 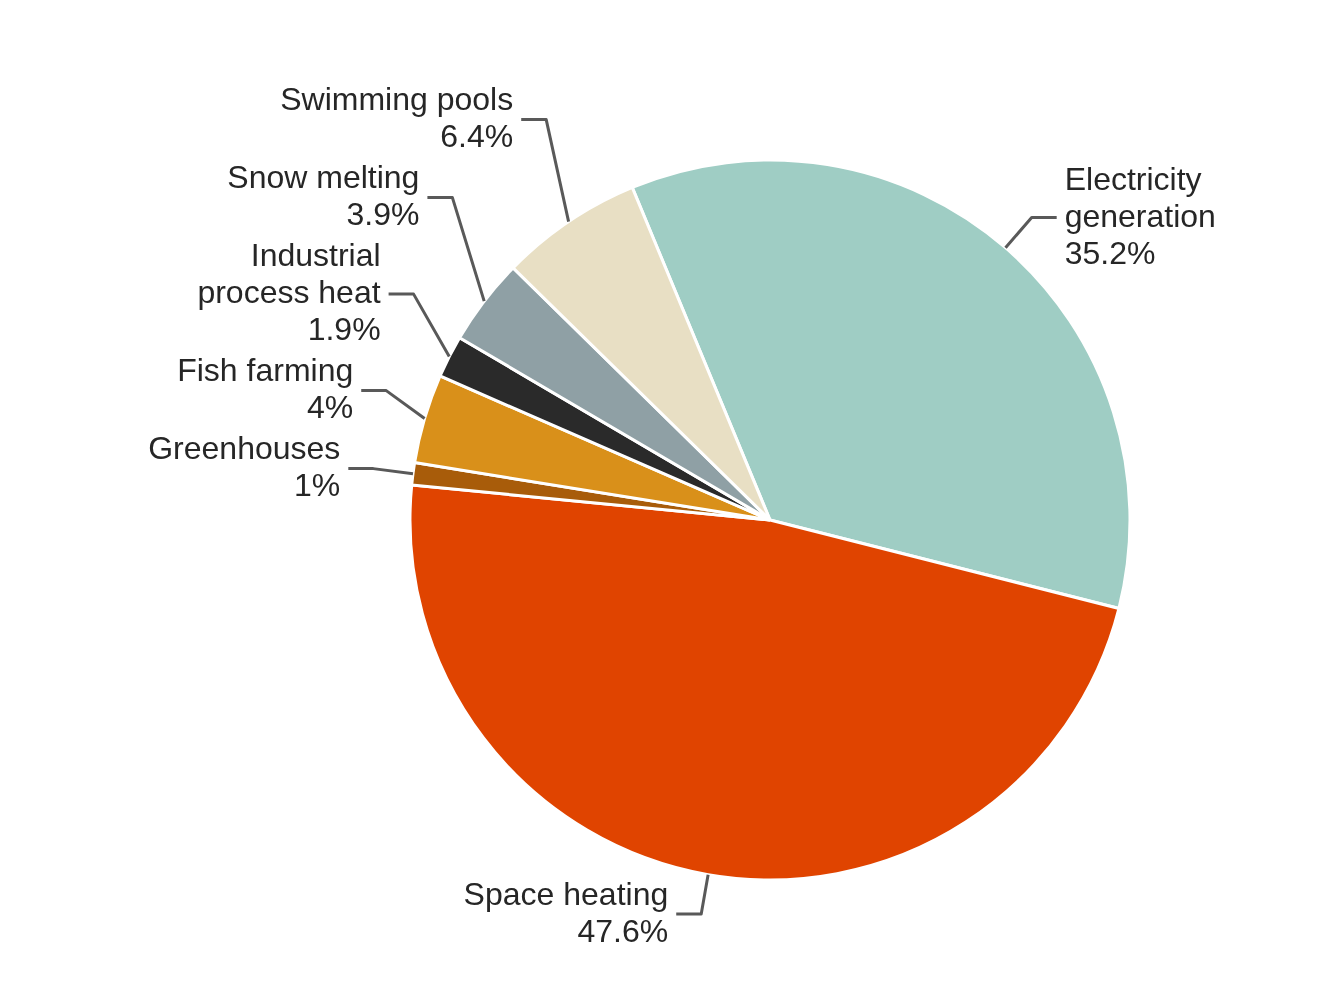 What do you see at coordinates (244, 448) in the screenshot?
I see `slice-label: Greenhouses` at bounding box center [244, 448].